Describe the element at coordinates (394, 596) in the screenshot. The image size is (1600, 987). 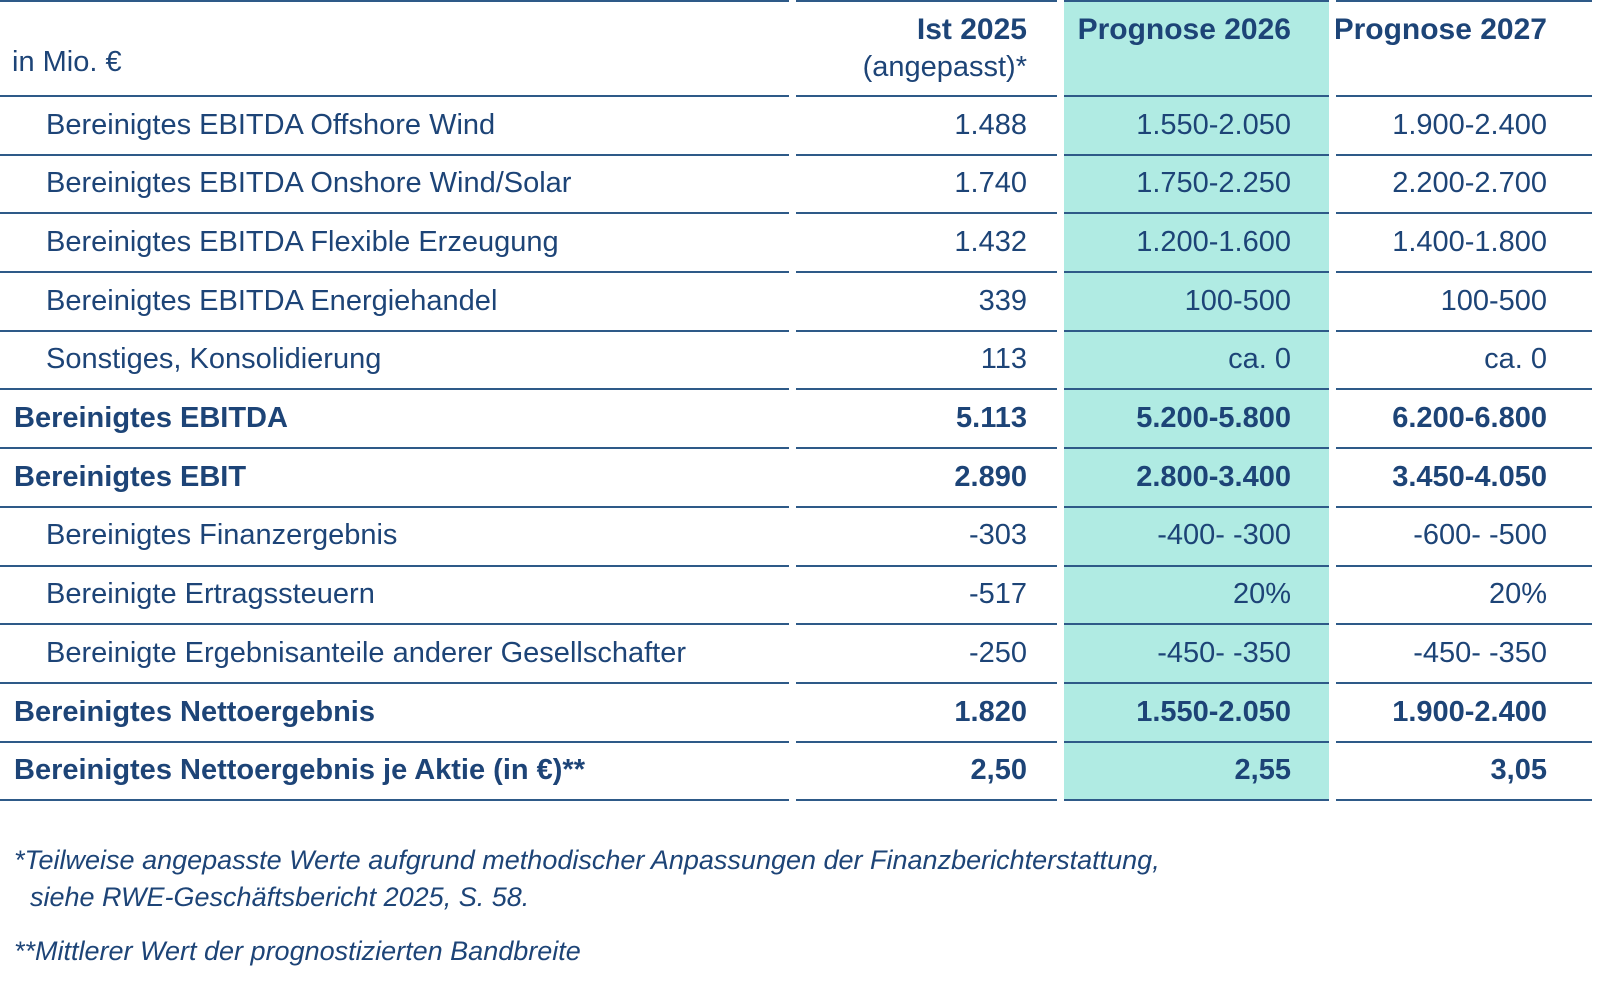
I see `row-label: Bereinigte Ertragssteuern` at that location.